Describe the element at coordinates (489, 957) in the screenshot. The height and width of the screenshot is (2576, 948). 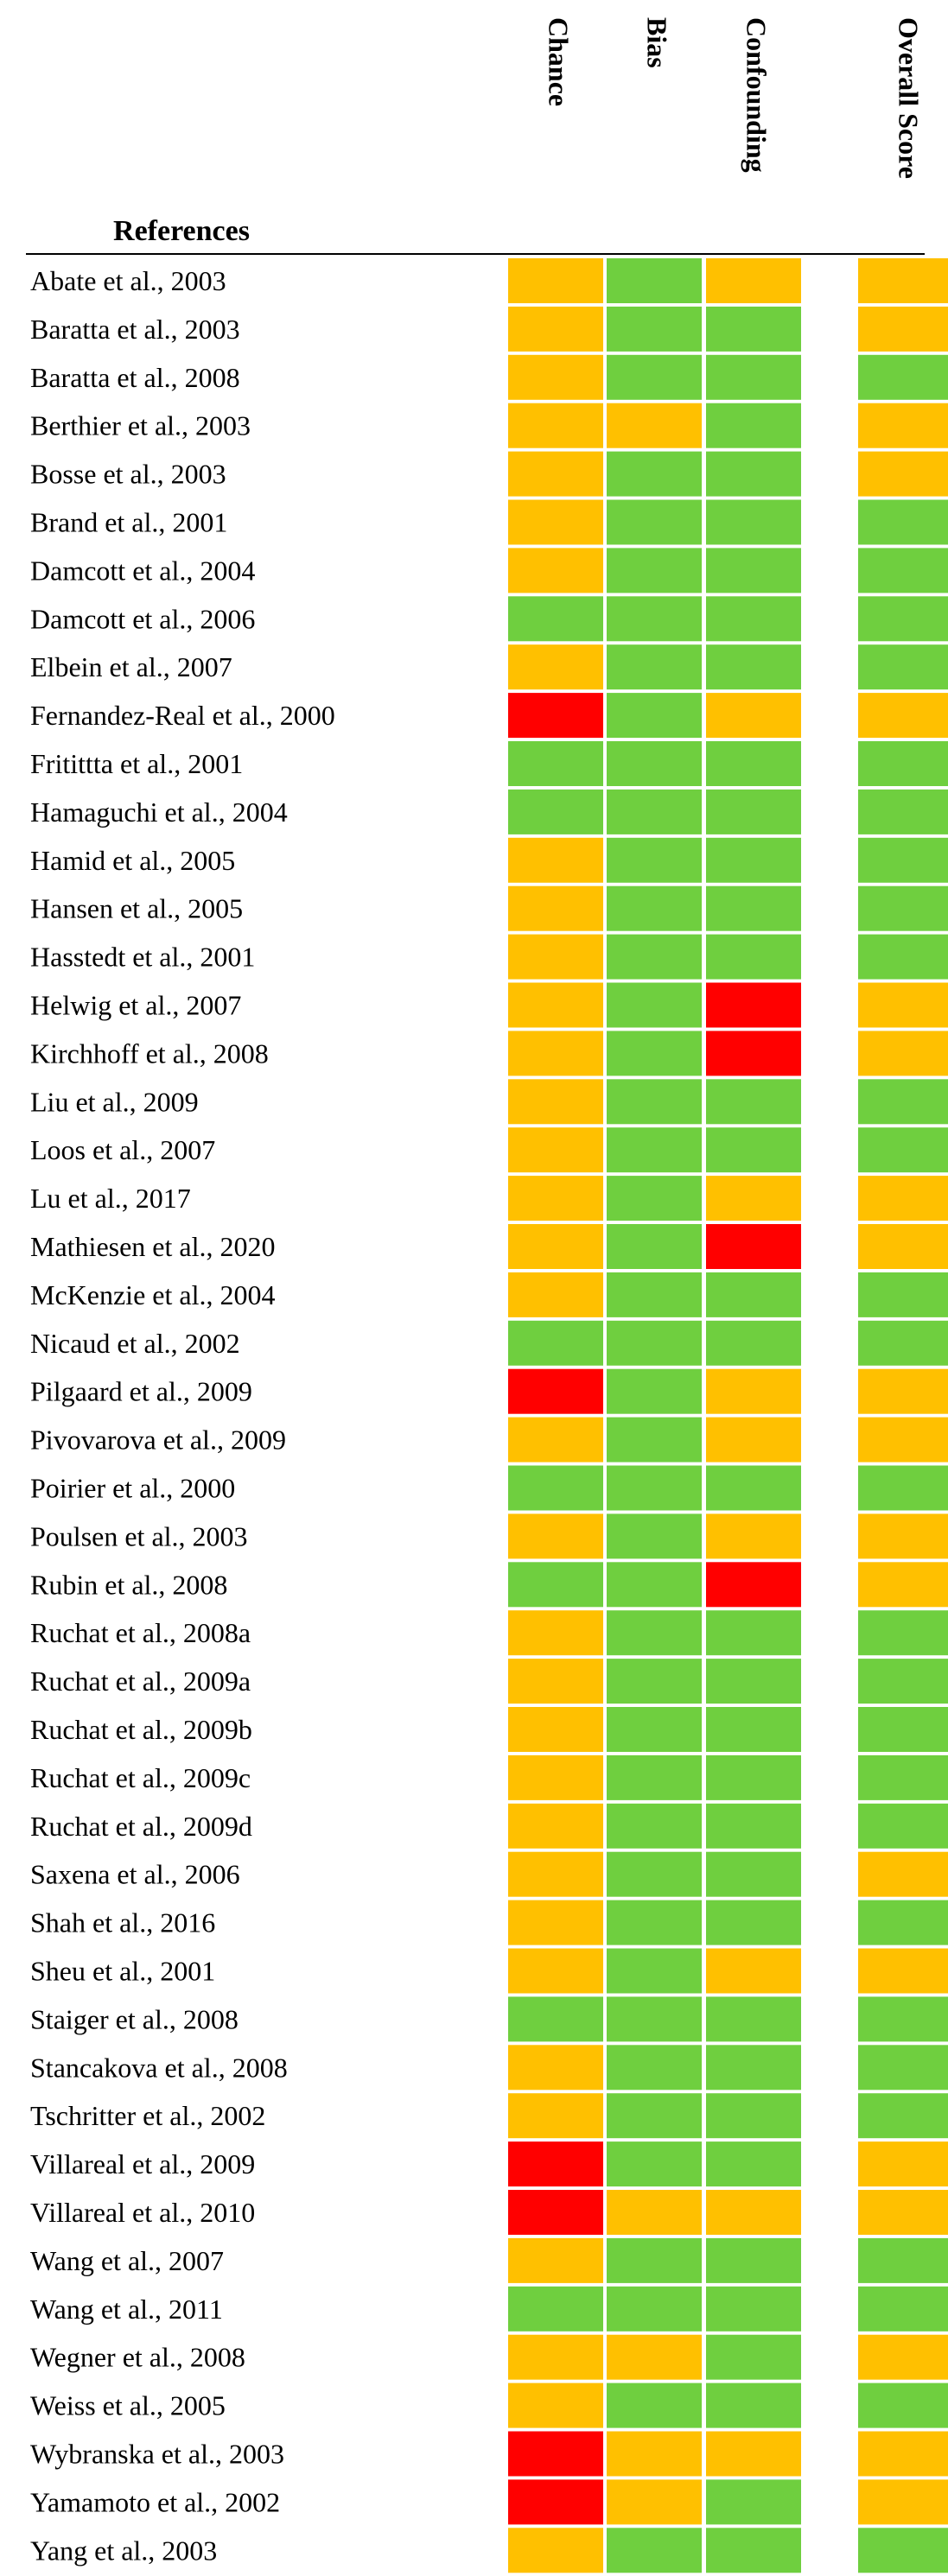
I see `table-row: Hasstedt et al., 2001` at that location.